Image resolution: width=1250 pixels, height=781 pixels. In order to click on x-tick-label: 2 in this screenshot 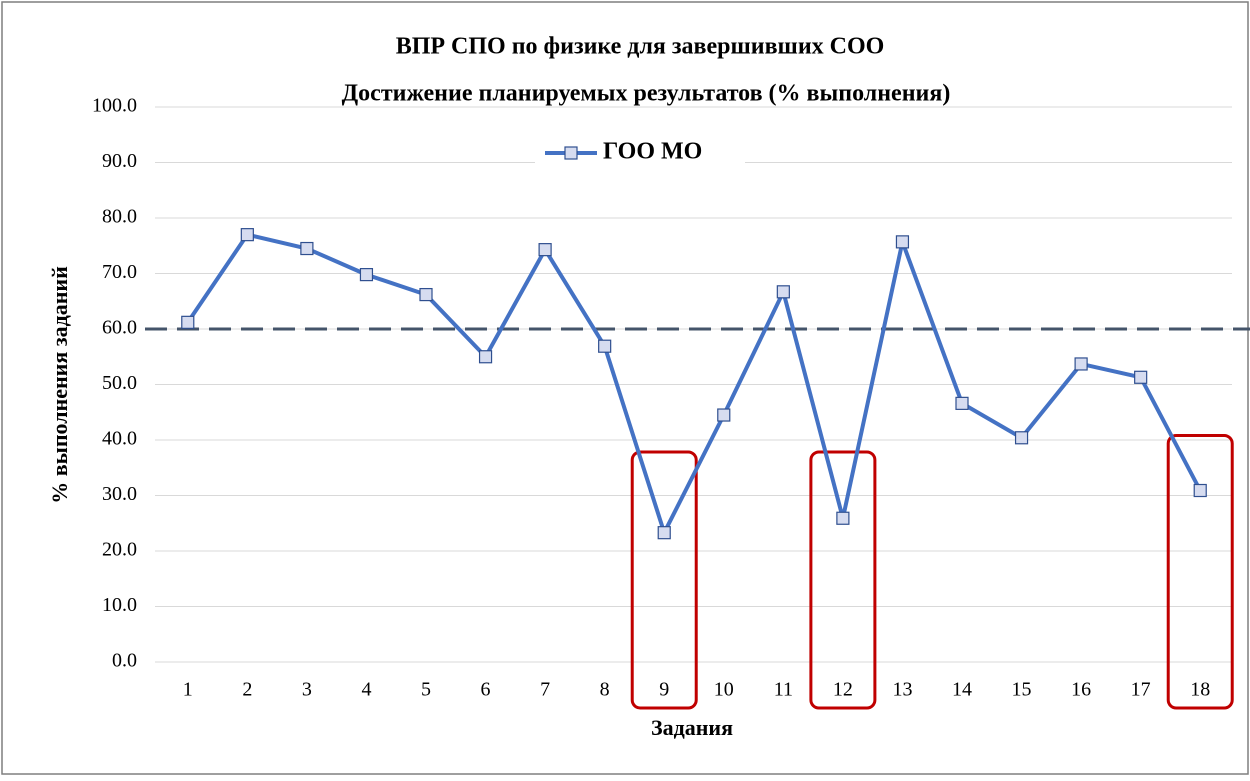, I will do `click(247, 690)`.